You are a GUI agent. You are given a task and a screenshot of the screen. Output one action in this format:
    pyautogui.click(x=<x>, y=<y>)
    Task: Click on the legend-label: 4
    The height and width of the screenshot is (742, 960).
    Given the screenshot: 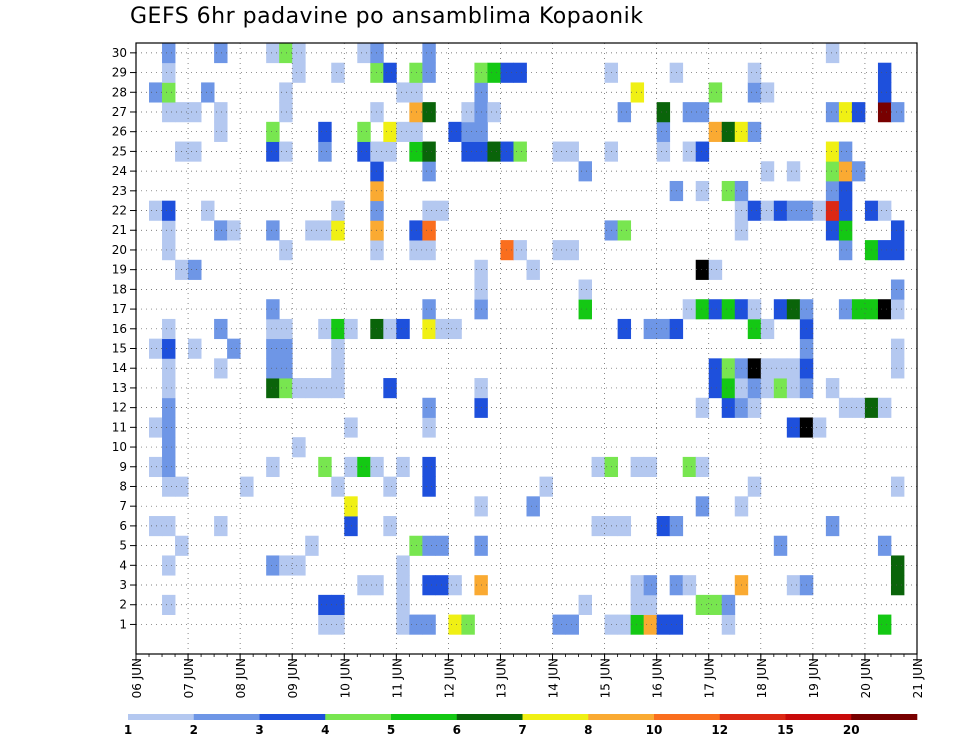 What is the action you would take?
    pyautogui.click(x=325, y=730)
    